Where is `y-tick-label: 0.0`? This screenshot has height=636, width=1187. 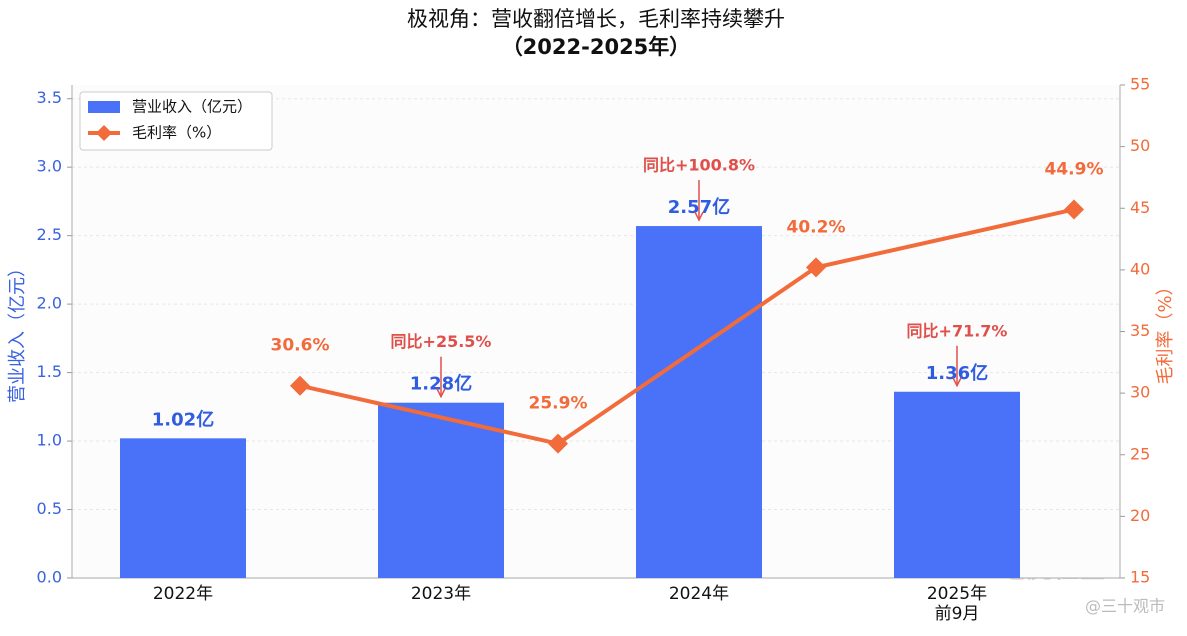 y-tick-label: 0.0 is located at coordinates (49, 577).